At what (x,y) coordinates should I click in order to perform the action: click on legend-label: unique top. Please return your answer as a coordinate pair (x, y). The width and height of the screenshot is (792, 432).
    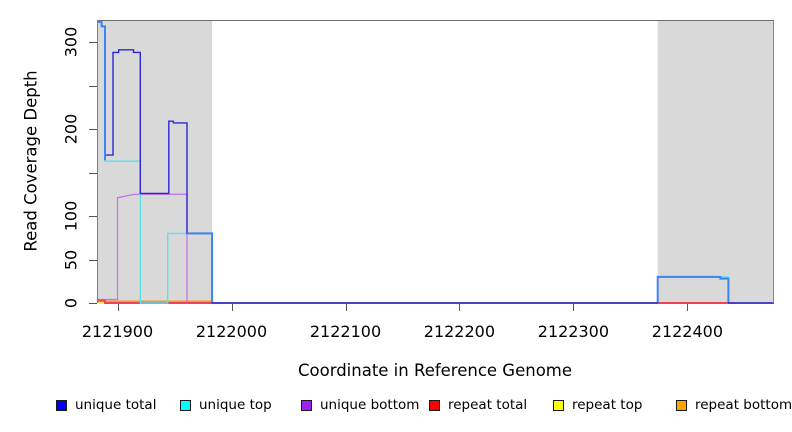
    Looking at the image, I should click on (235, 405).